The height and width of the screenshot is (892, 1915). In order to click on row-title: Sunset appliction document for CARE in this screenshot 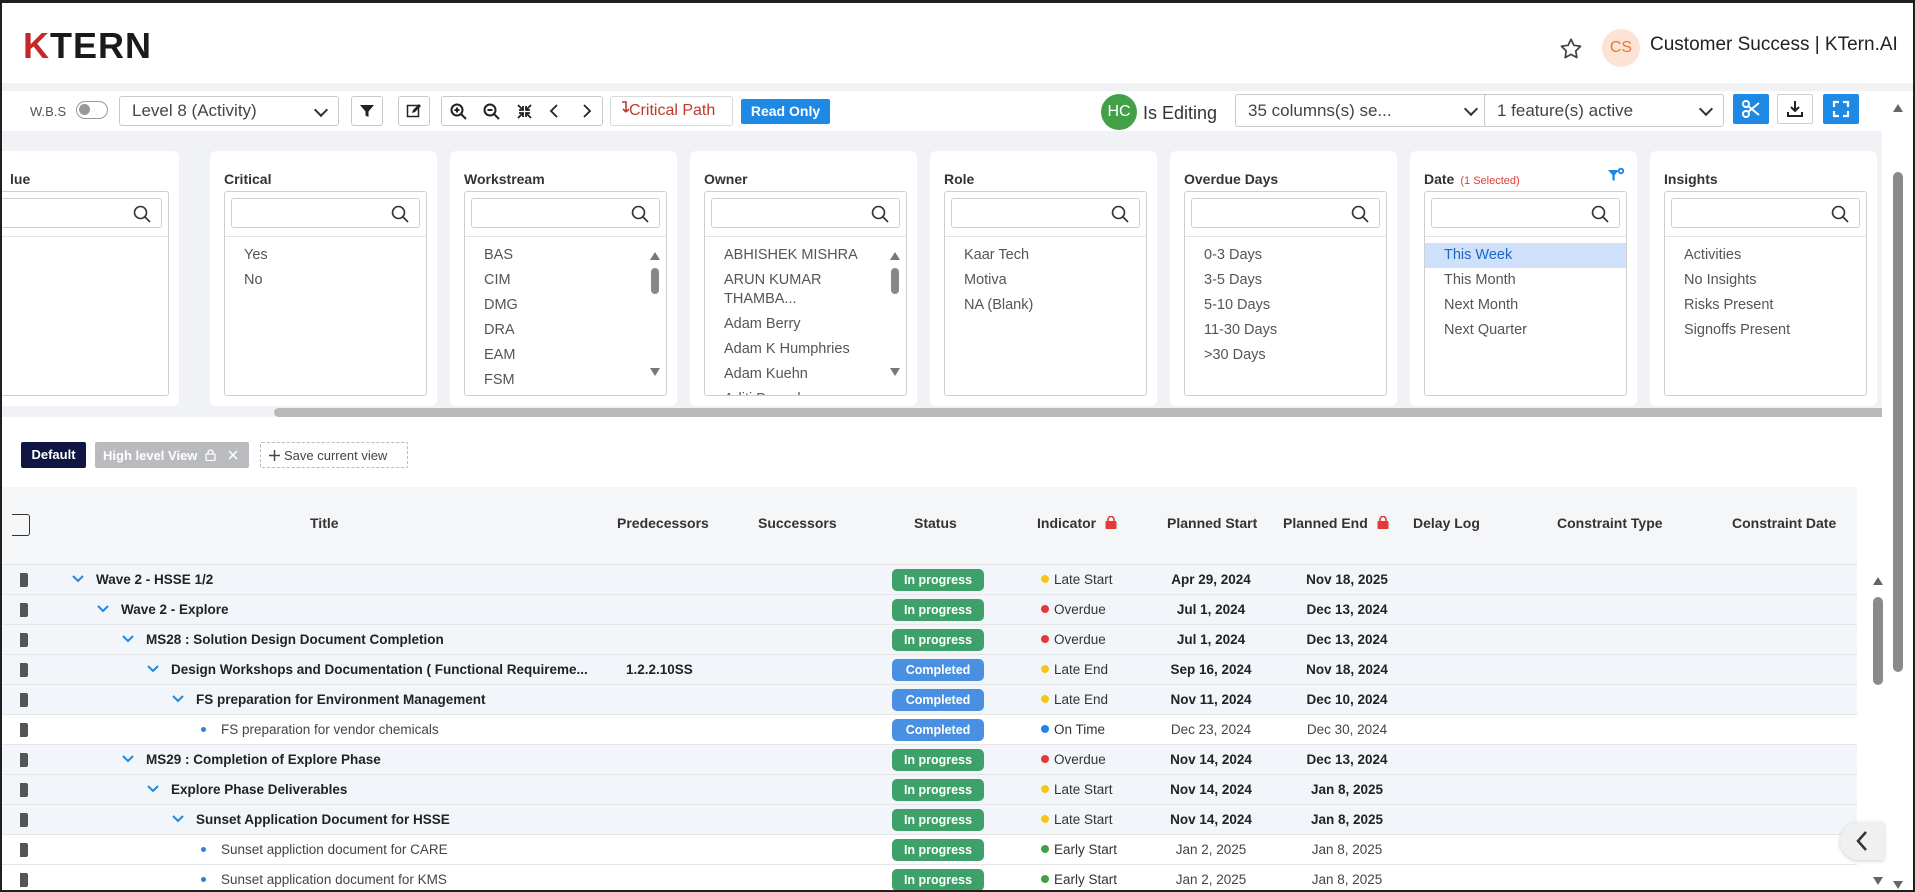, I will do `click(334, 849)`.